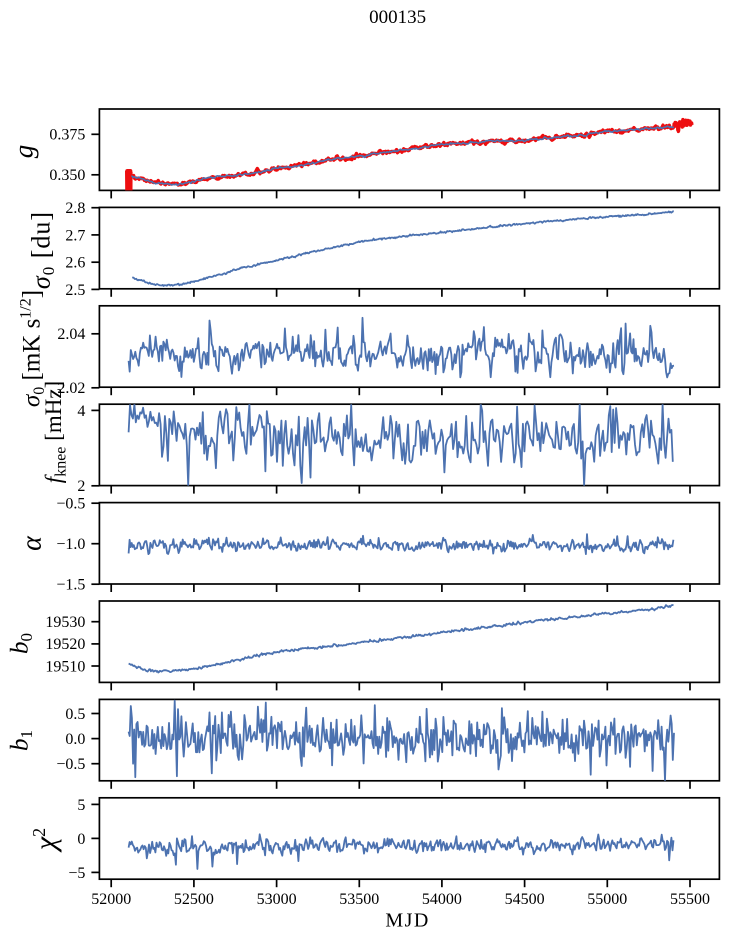 The width and height of the screenshot is (729, 944). I want to click on svg-text: b0, so click(22, 643).